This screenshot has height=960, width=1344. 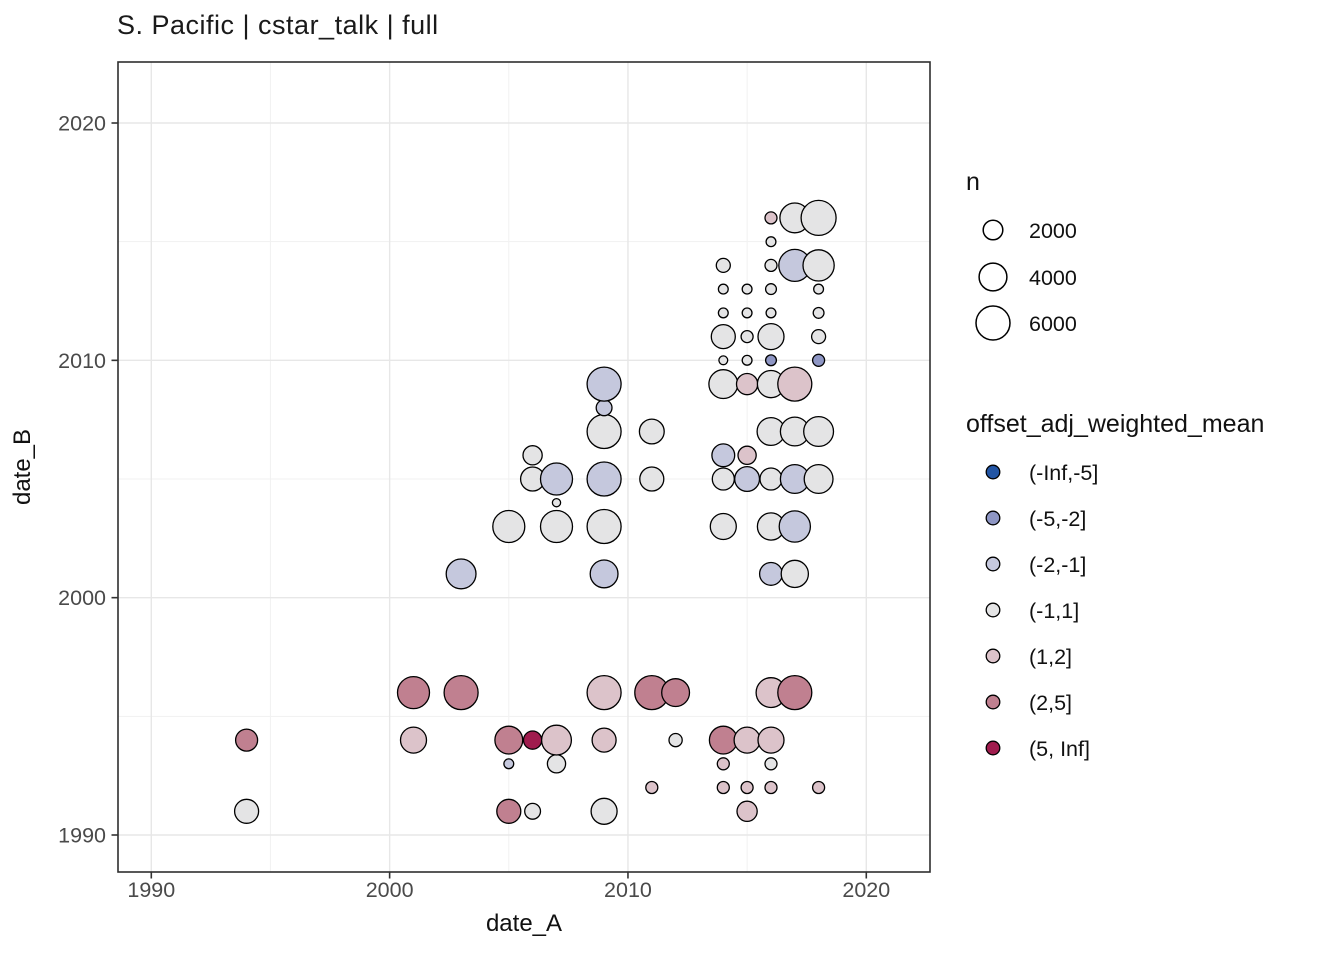 What do you see at coordinates (1053, 324) in the screenshot?
I see `size-legend-label: 6000` at bounding box center [1053, 324].